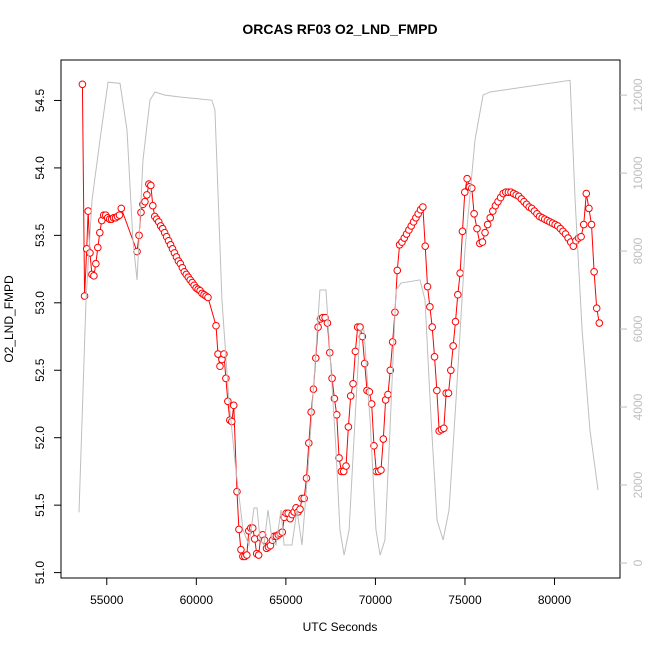 This screenshot has height=650, width=650. What do you see at coordinates (40, 168) in the screenshot?
I see `y-tick-label: 54.0` at bounding box center [40, 168].